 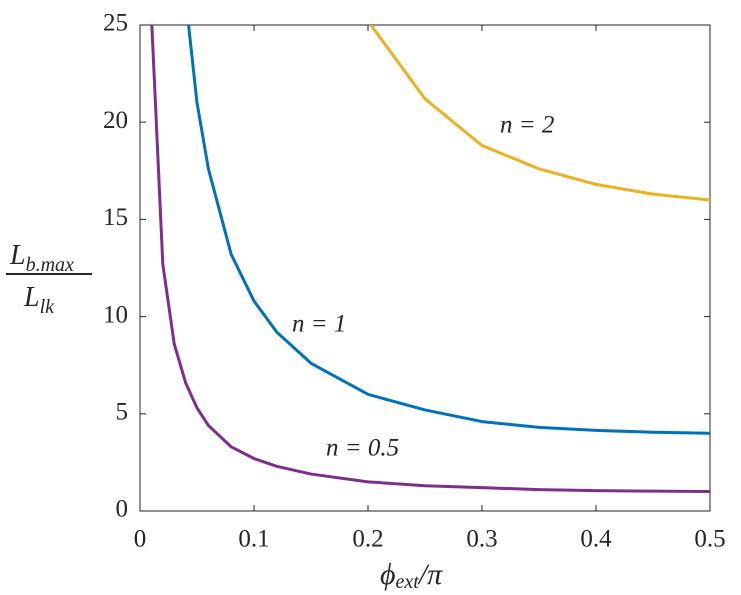 What do you see at coordinates (17, 255) in the screenshot?
I see `y-num-main: L` at bounding box center [17, 255].